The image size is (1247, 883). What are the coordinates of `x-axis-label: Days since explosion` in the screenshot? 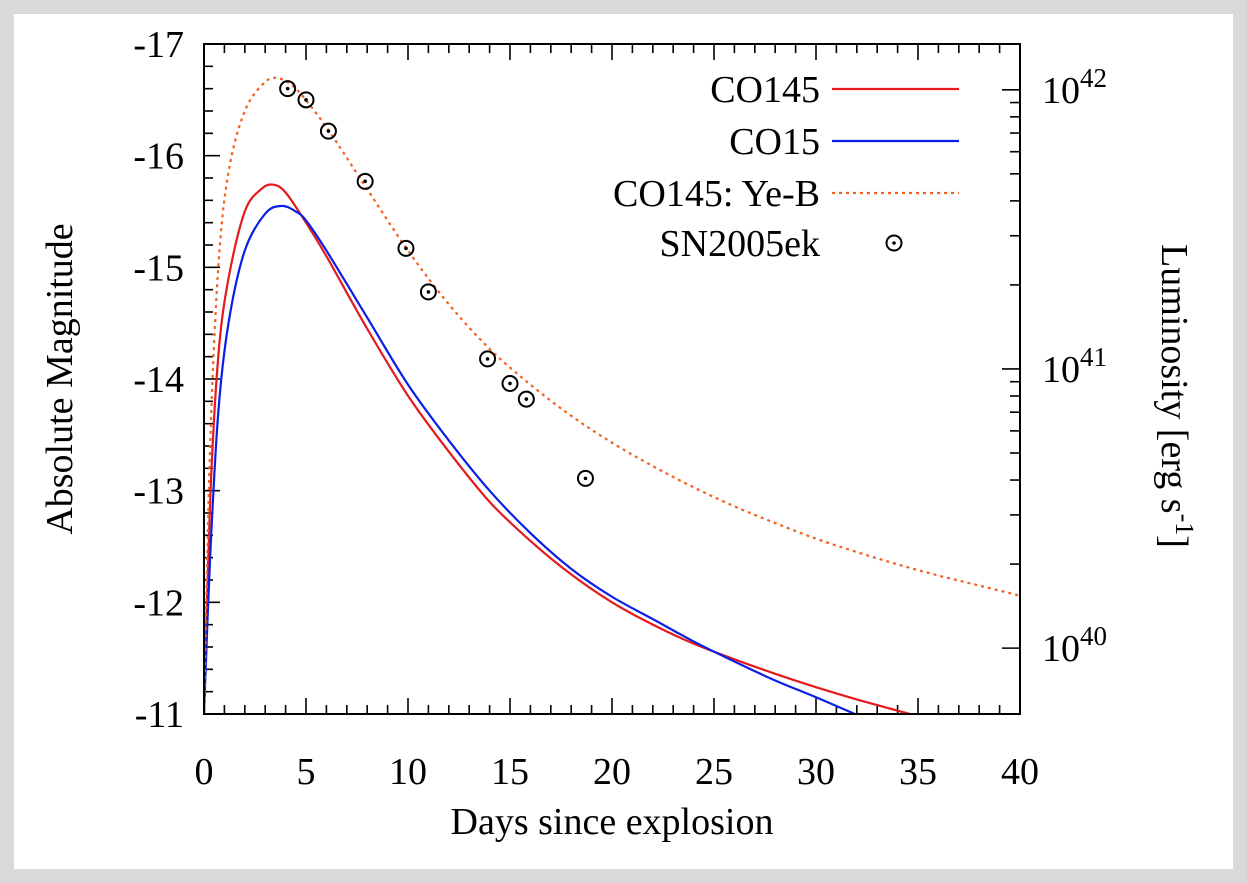 It's located at (612, 822).